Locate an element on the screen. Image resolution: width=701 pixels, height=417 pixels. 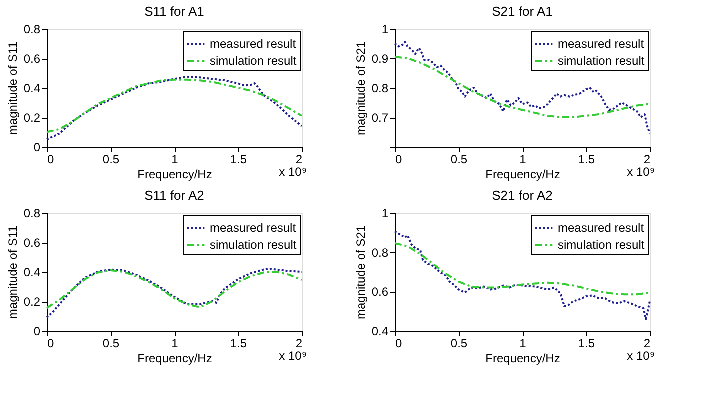
chart-title: S21 for A2 is located at coordinates (522, 195).